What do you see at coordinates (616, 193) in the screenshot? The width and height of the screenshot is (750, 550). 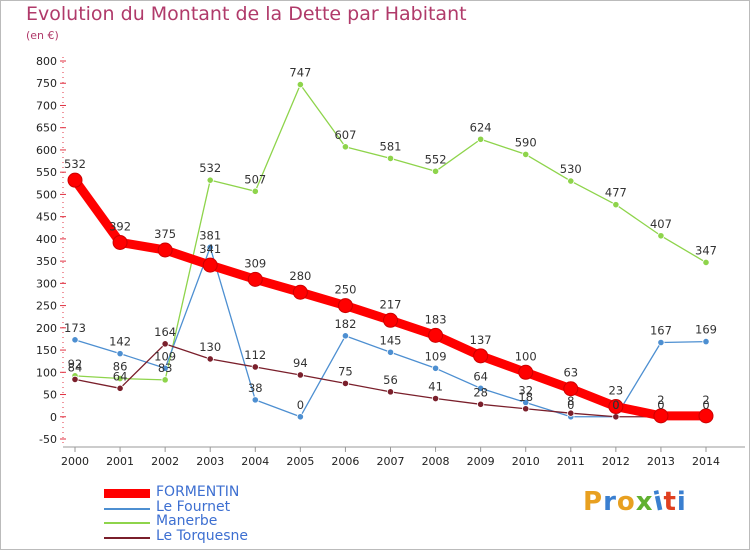 I see `data-label: 477` at bounding box center [616, 193].